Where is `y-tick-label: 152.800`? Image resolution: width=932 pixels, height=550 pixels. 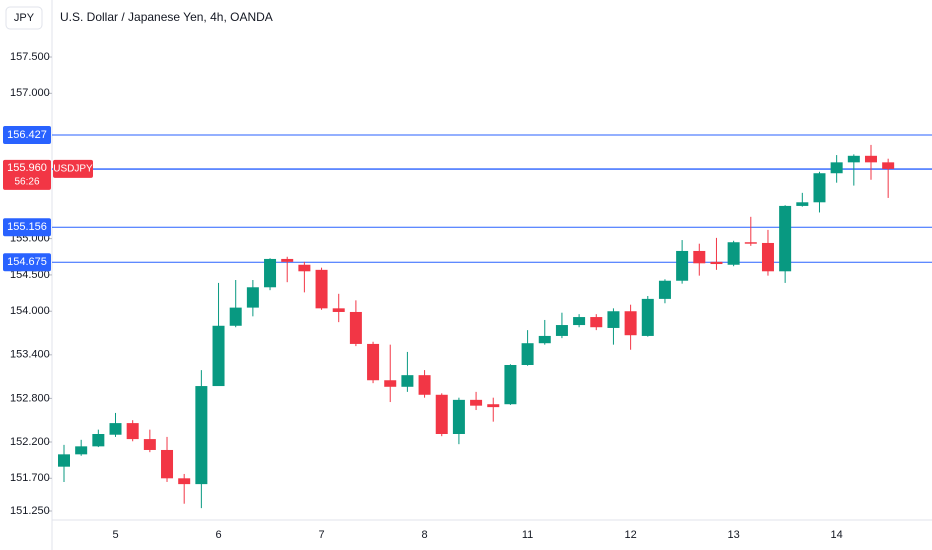
y-tick-label: 152.800 is located at coordinates (30, 398).